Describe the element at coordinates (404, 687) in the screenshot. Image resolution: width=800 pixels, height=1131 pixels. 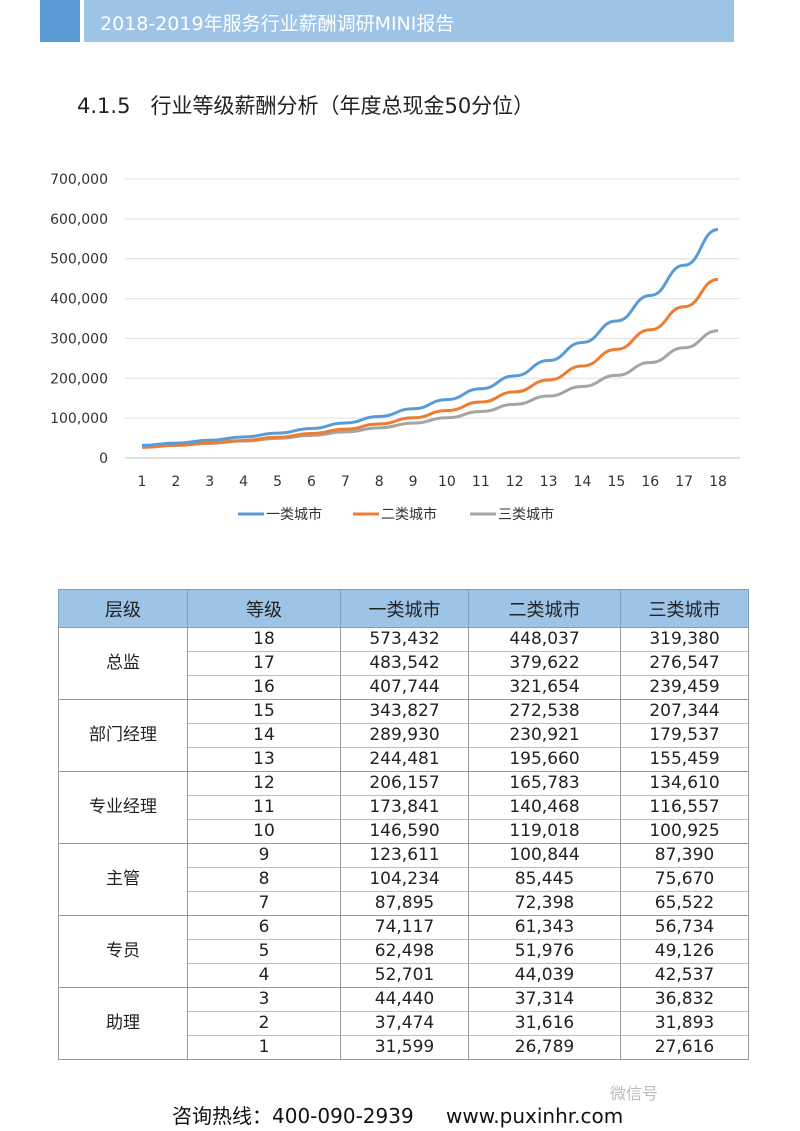
I see `table-row: 16 407,744 321,654 239,459` at that location.